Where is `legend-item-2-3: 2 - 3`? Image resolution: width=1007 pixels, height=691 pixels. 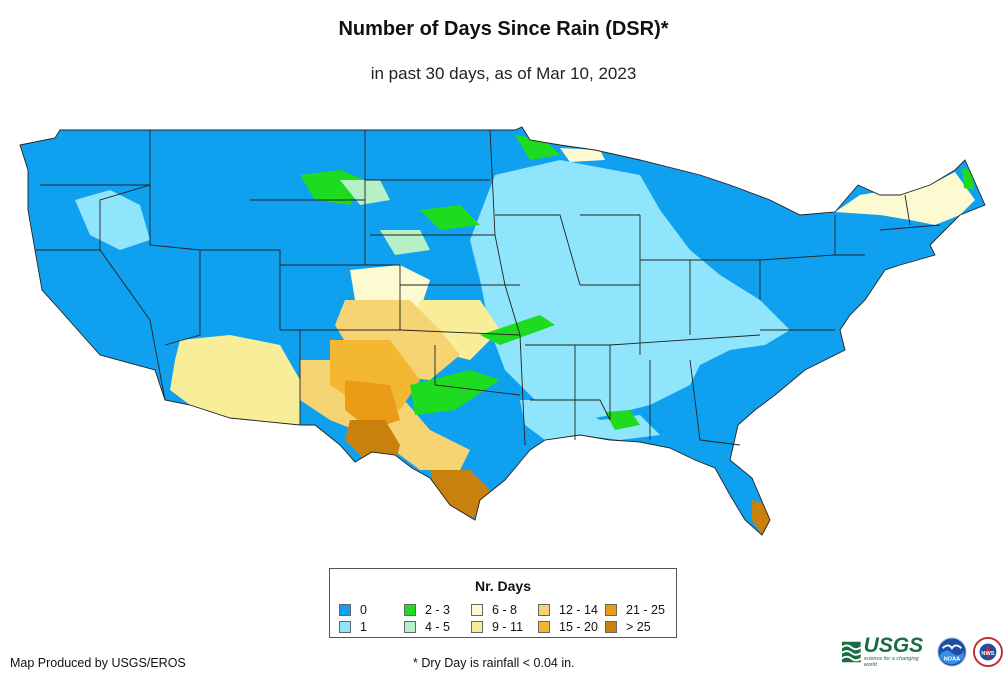
legend-item-2-3: 2 - 3 is located at coordinates (427, 610).